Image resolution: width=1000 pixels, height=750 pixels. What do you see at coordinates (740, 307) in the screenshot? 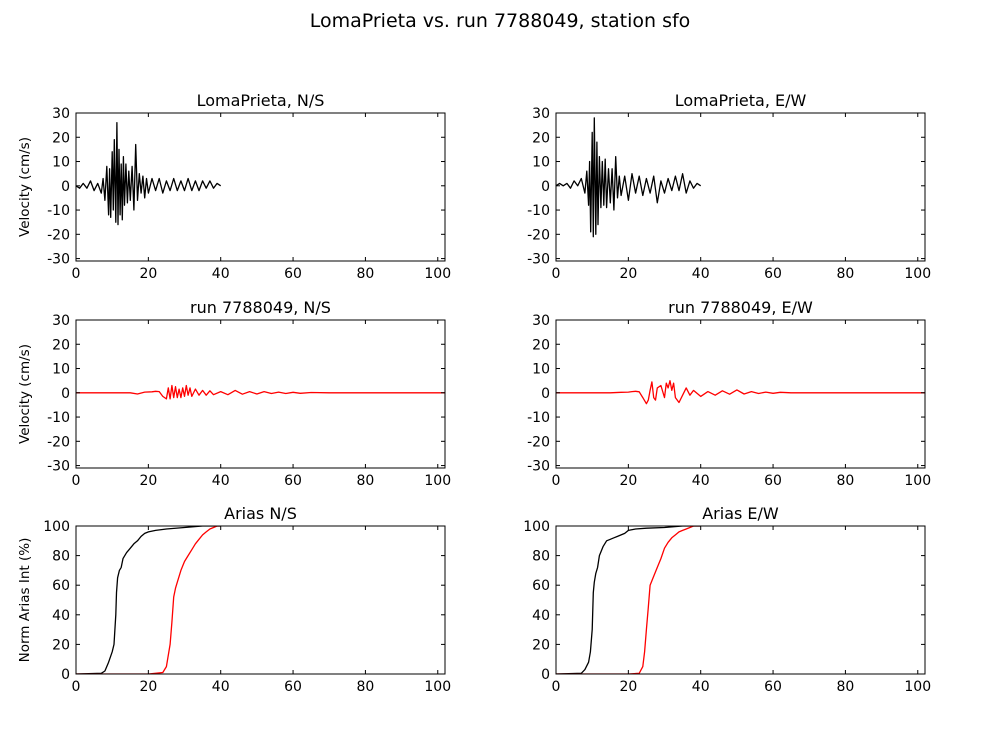
I see `panel-title: run 7788049, E/W` at bounding box center [740, 307].